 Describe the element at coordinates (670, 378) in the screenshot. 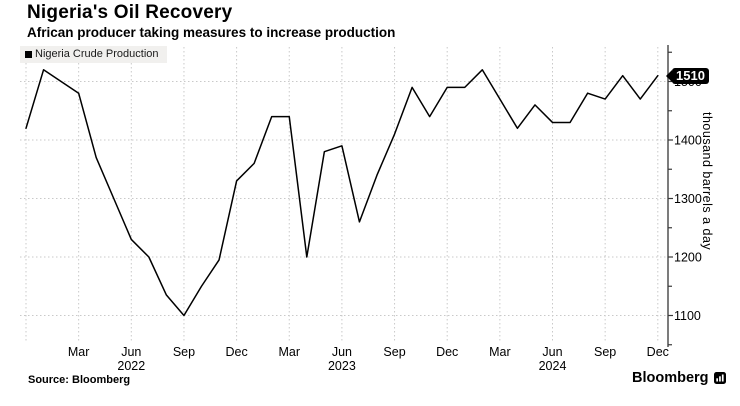

I see `bloomberg-logo-text: Bloomberg` at that location.